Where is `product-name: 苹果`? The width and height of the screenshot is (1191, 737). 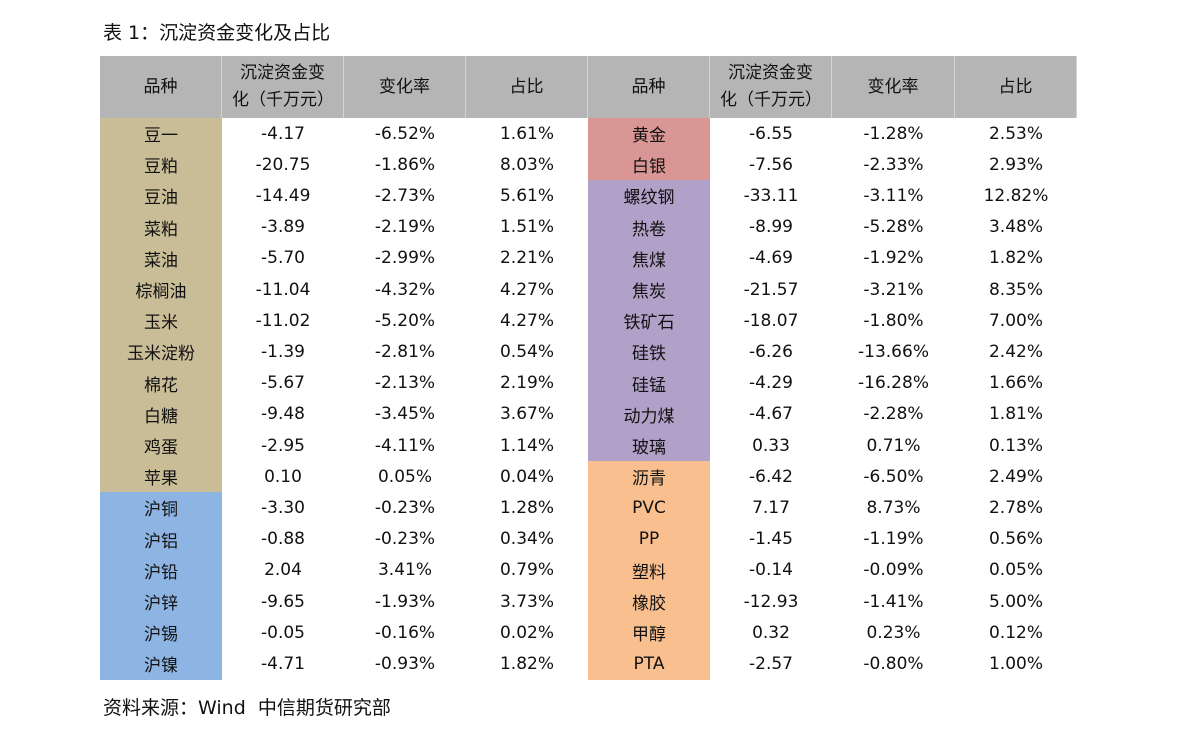 product-name: 苹果 is located at coordinates (161, 477).